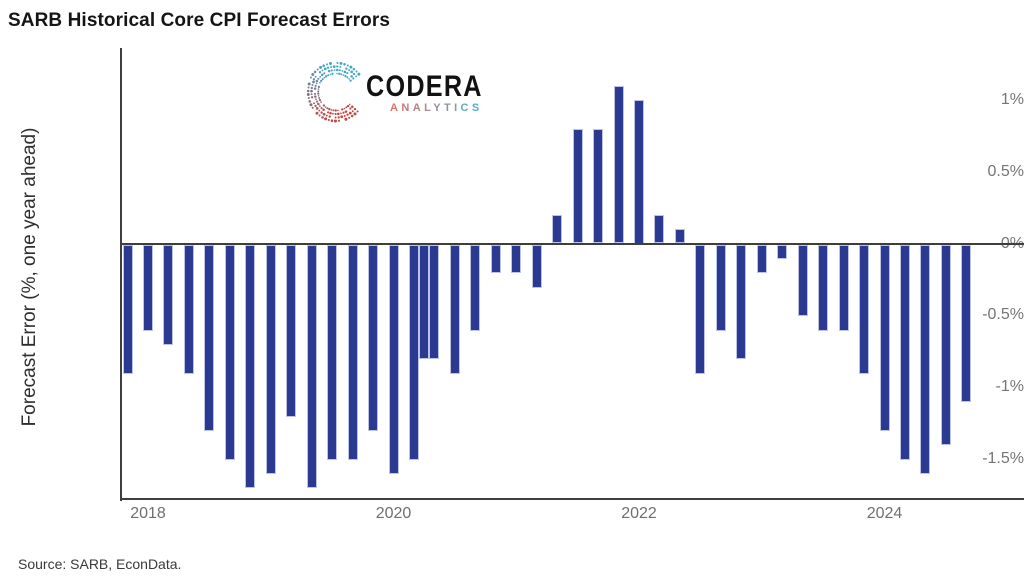  What do you see at coordinates (393, 513) in the screenshot?
I see `x-tick-2020: 2020` at bounding box center [393, 513].